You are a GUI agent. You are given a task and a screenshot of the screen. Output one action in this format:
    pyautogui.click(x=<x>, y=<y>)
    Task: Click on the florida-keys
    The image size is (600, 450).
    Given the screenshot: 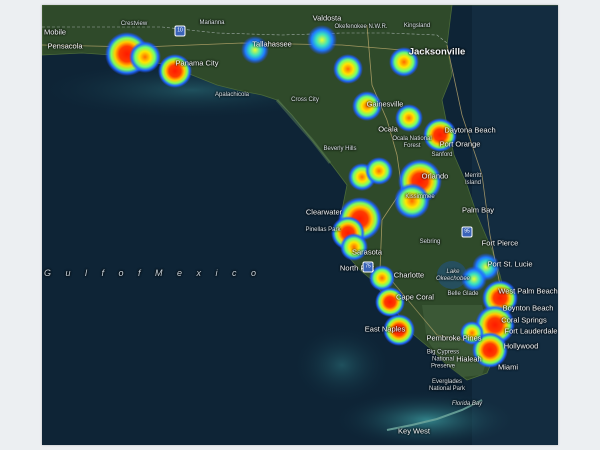 What is the action you would take?
    pyautogui.click(x=434, y=415)
    